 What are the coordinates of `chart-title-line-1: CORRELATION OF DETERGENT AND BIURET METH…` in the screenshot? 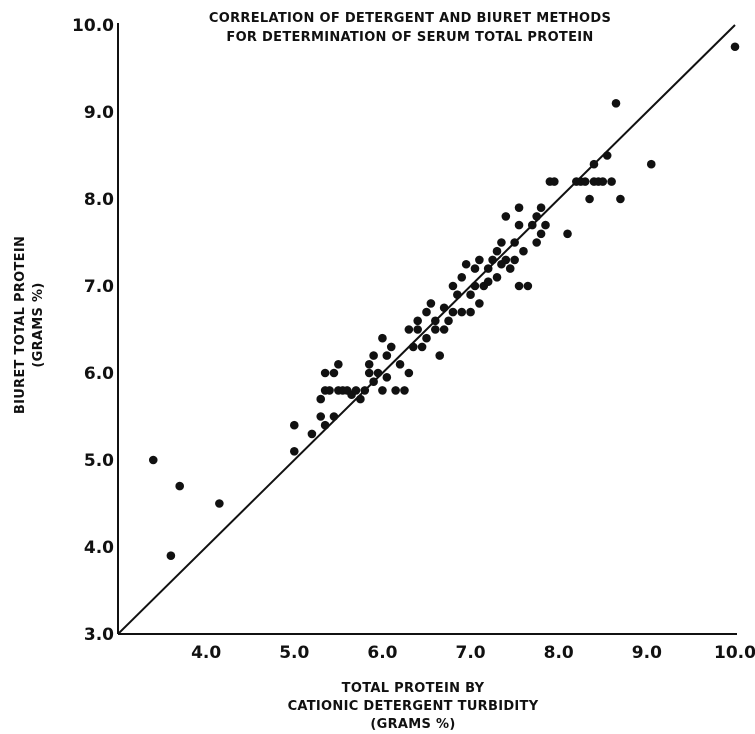 It's located at (410, 18).